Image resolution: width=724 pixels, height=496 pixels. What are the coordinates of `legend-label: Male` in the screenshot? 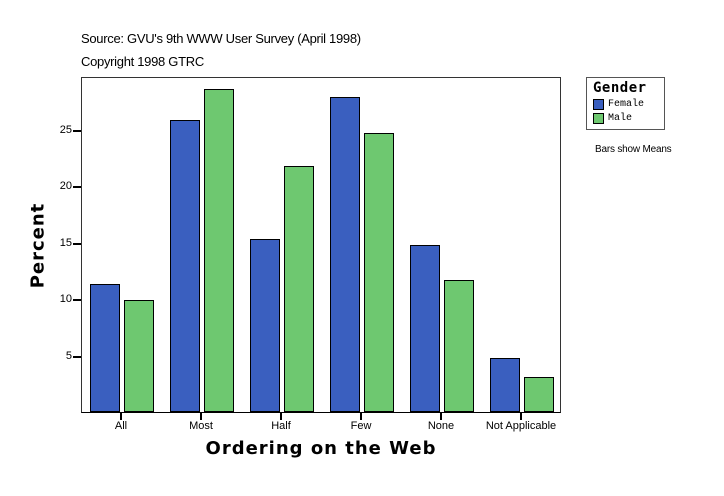 It's located at (620, 118).